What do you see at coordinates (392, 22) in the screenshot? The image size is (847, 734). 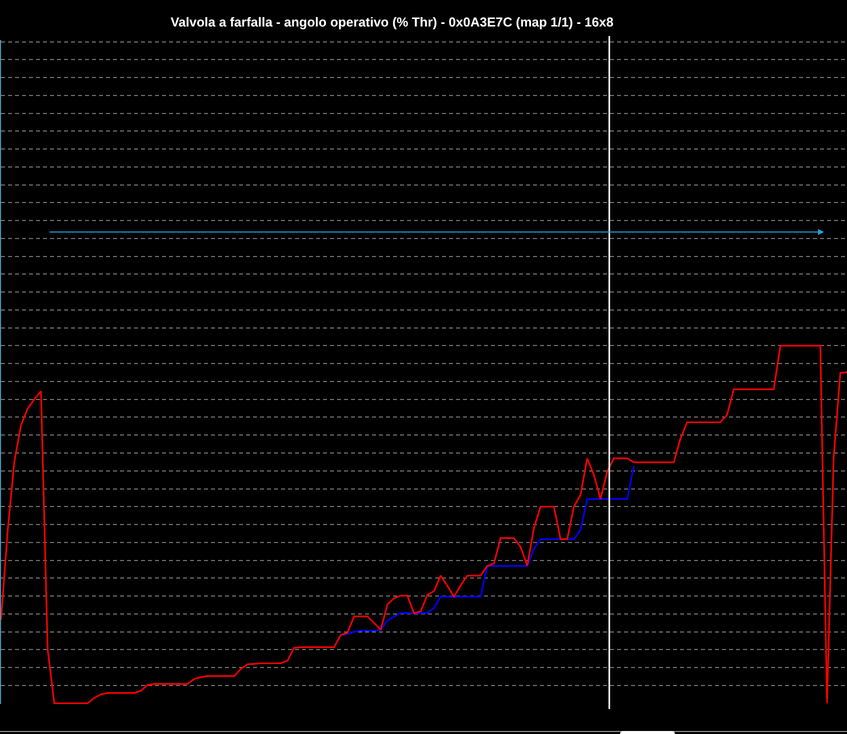 I see `chart-title: Valvola a farfalla - angolo operativo (% Thr) - 0x0A3E7C (map 1/1) - 16x8` at bounding box center [392, 22].